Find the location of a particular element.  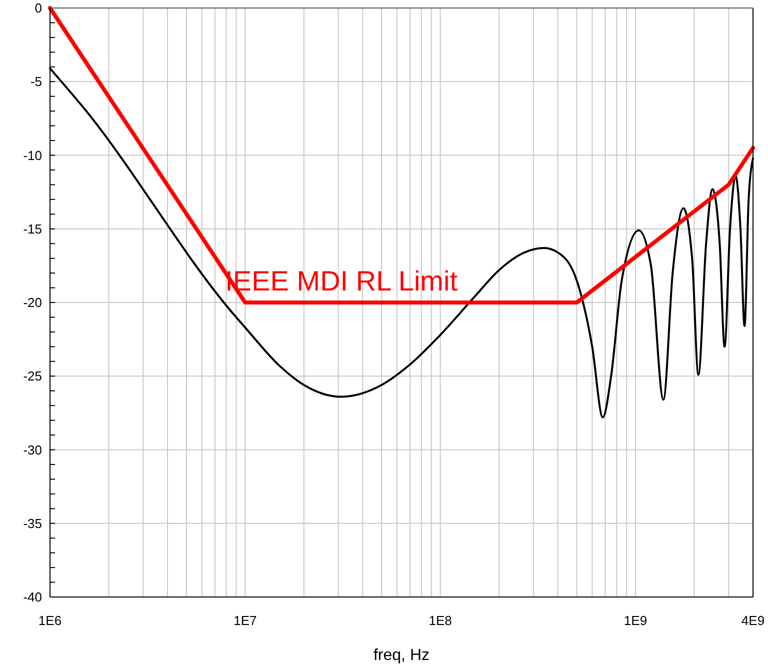

x-tick-label: 1E6 is located at coordinates (50, 620).